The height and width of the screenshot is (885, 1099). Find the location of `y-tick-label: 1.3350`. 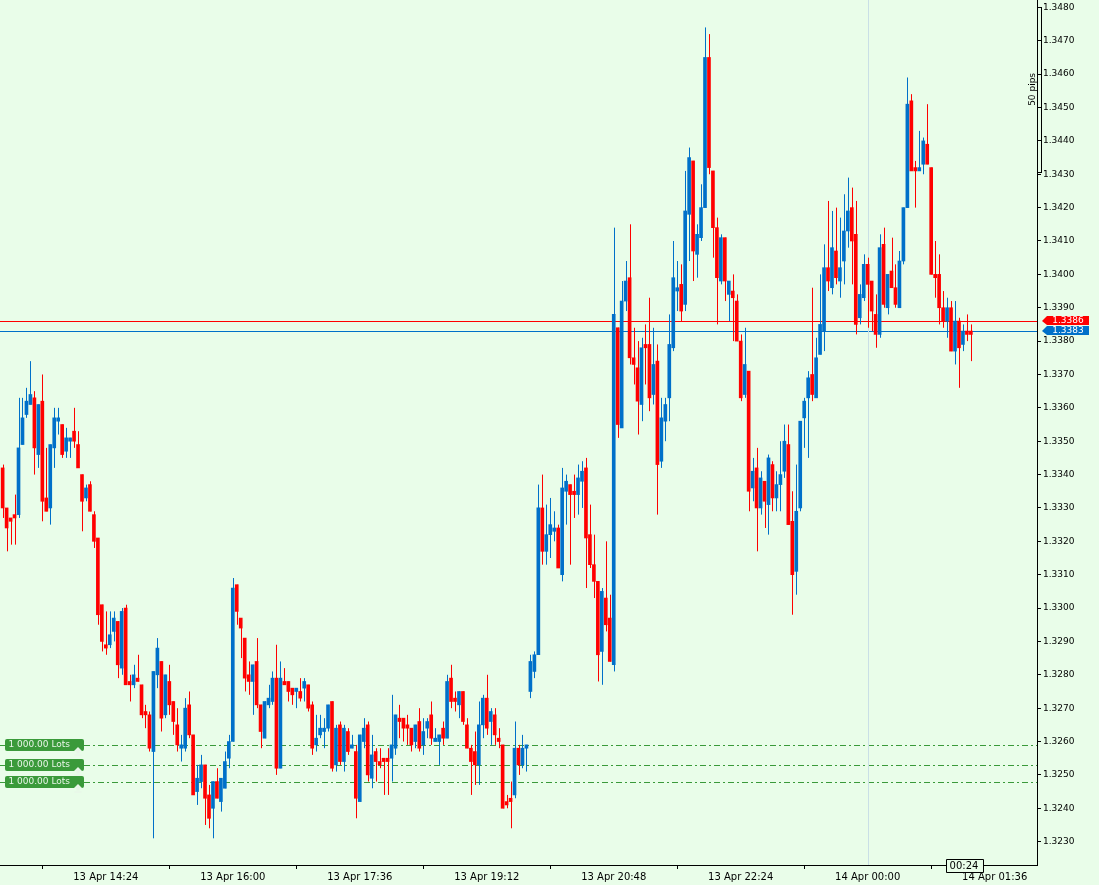

y-tick-label: 1.3350 is located at coordinates (1059, 440).